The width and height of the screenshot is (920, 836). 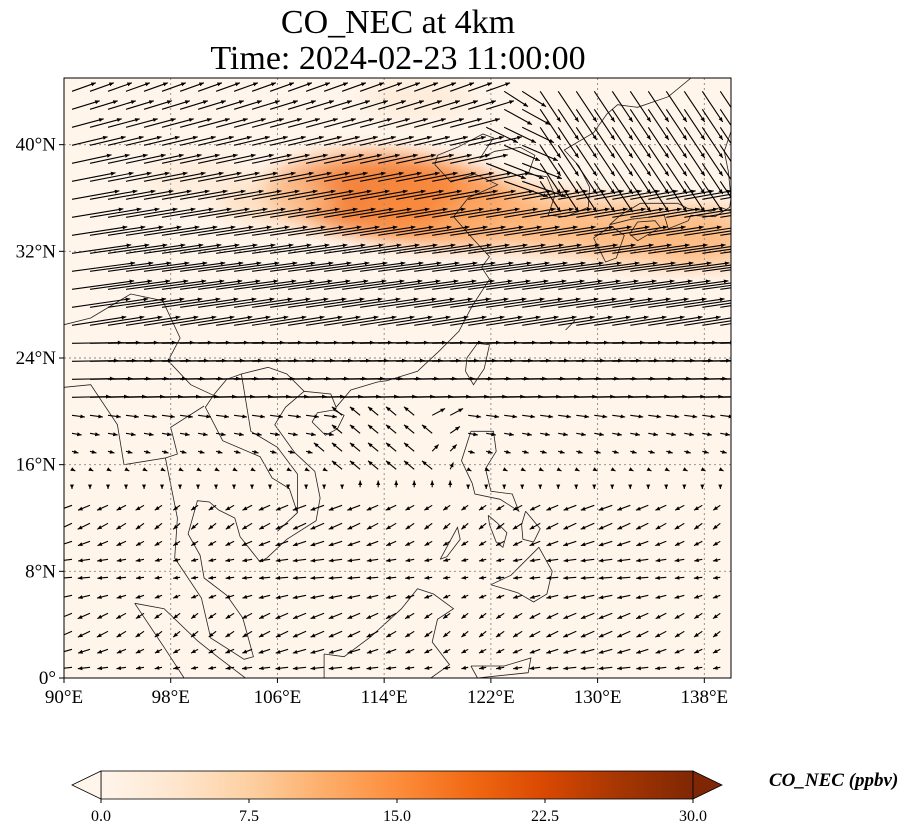 What do you see at coordinates (36, 251) in the screenshot?
I see `latitude-tick-label: 32°N` at bounding box center [36, 251].